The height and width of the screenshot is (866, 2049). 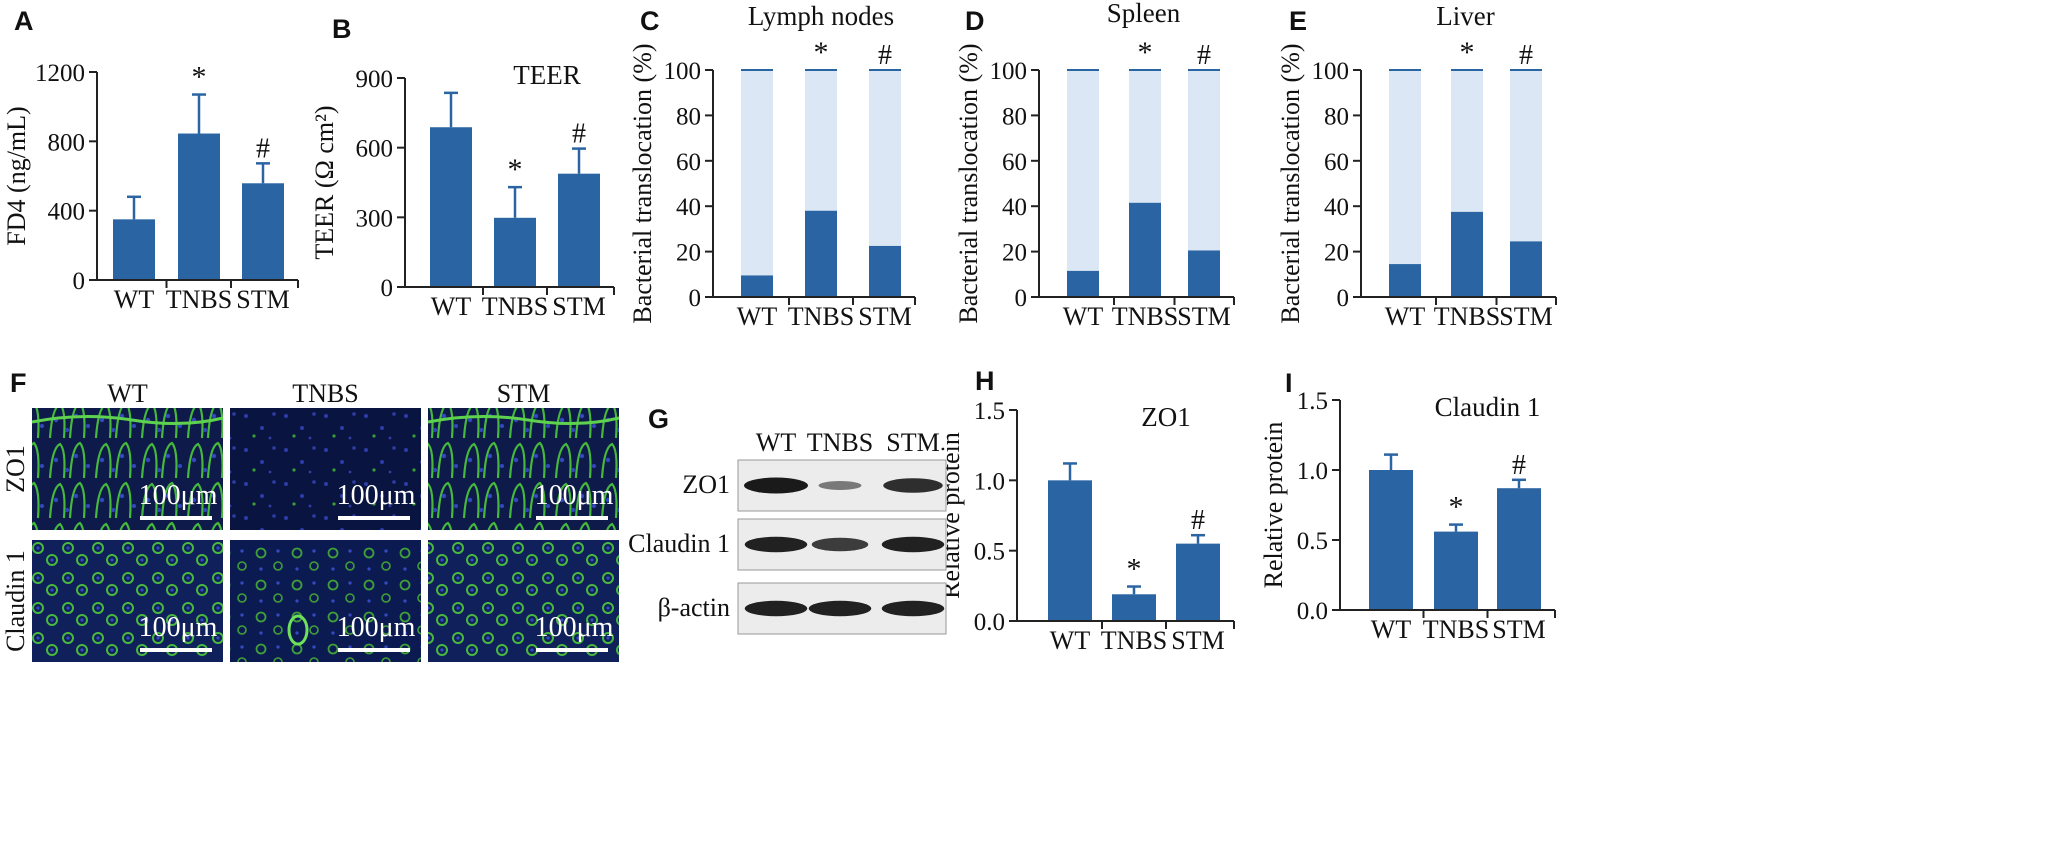 I want to click on tissue-structure, so click(x=298, y=630).